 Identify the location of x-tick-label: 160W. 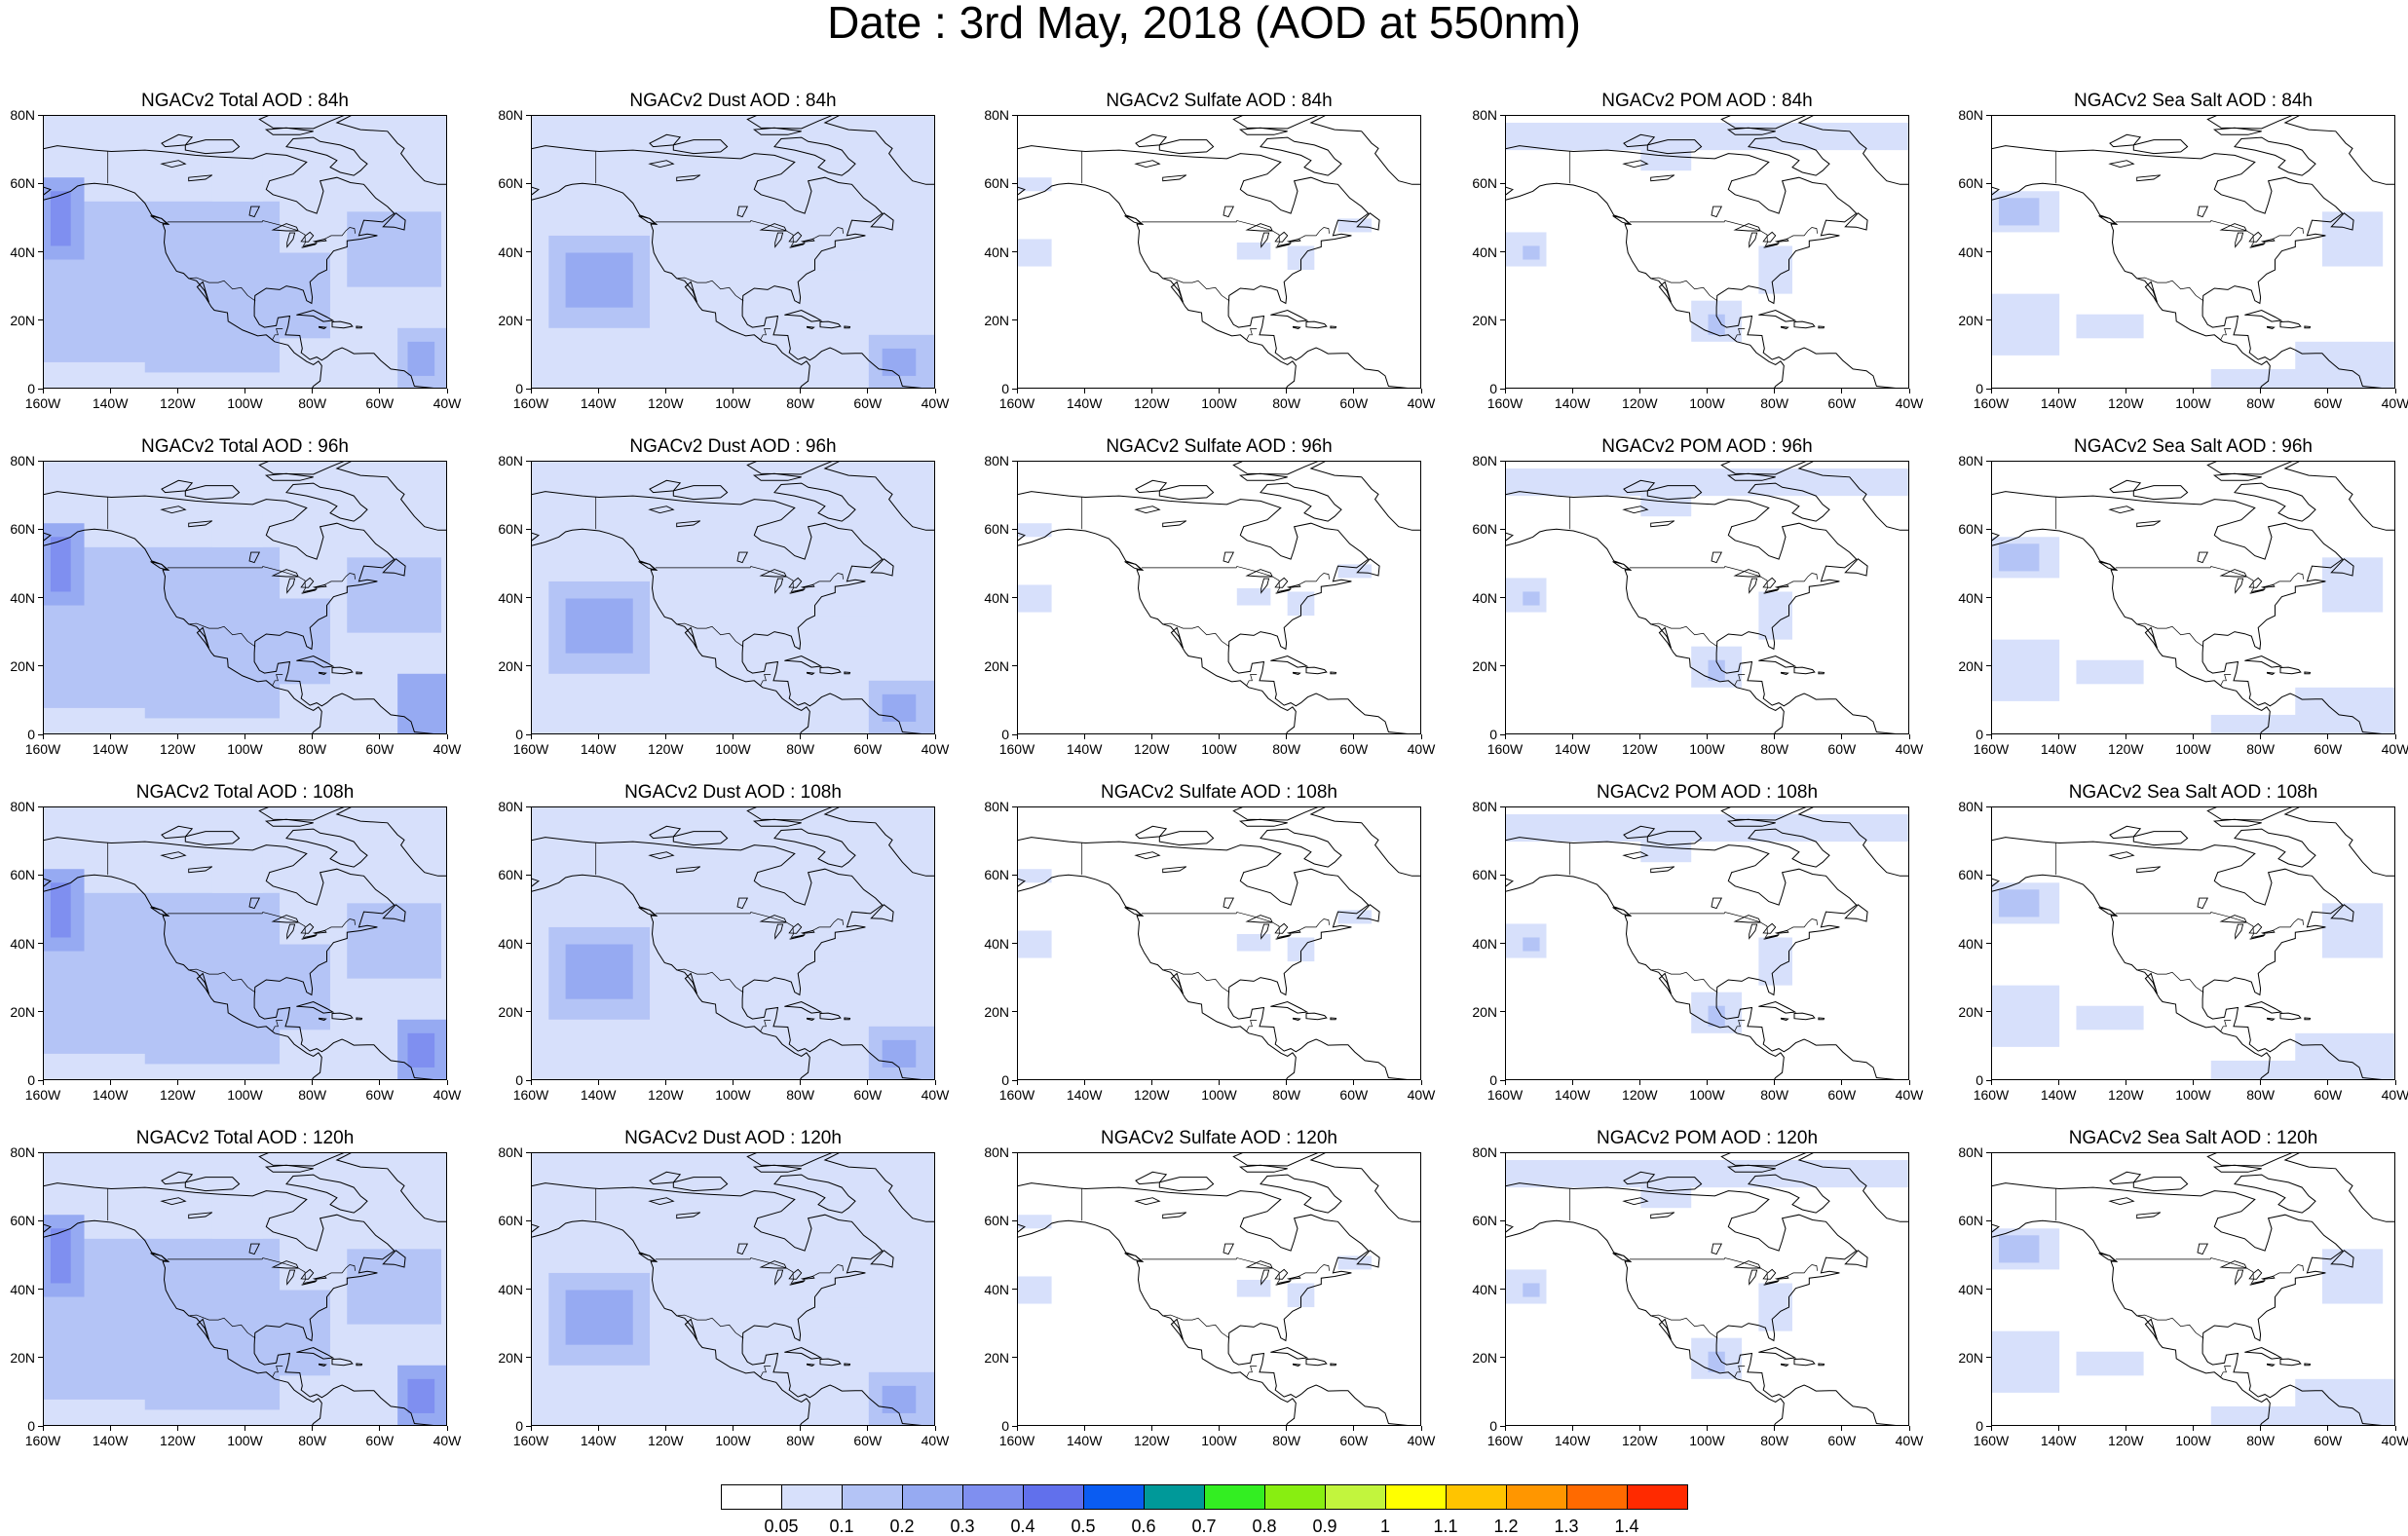
(1991, 749).